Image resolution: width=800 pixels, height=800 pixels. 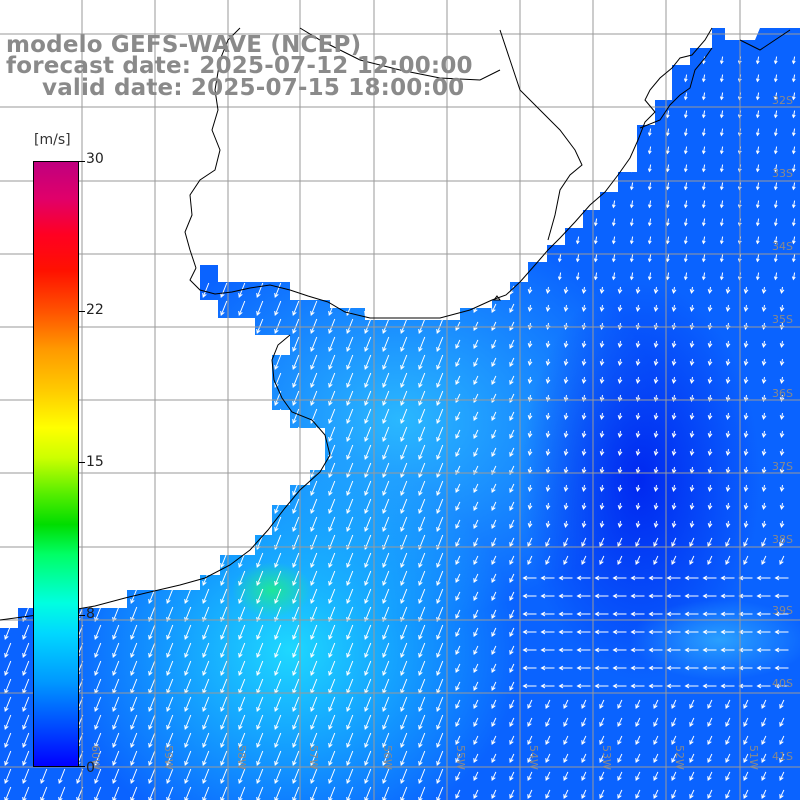 I want to click on longitude-label: 57W, so click(x=313, y=757).